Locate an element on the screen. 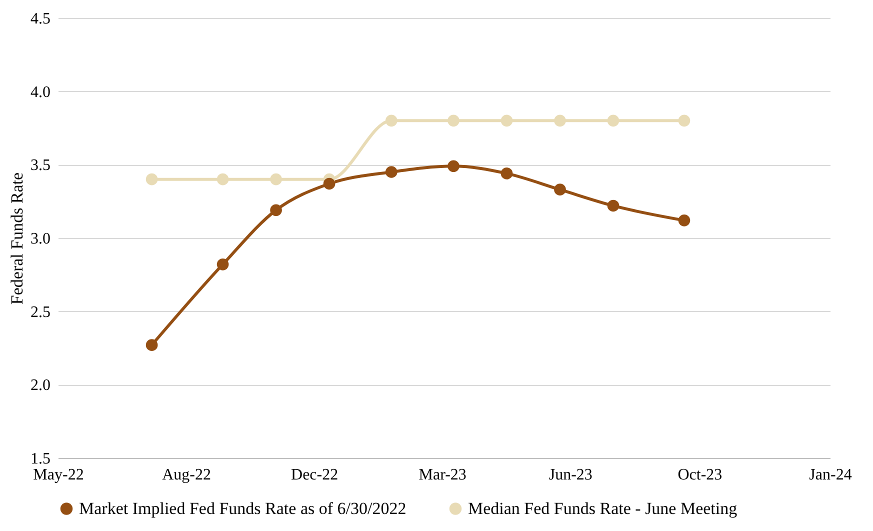 The height and width of the screenshot is (531, 873). y-tick-label: 2.0 is located at coordinates (40, 385).